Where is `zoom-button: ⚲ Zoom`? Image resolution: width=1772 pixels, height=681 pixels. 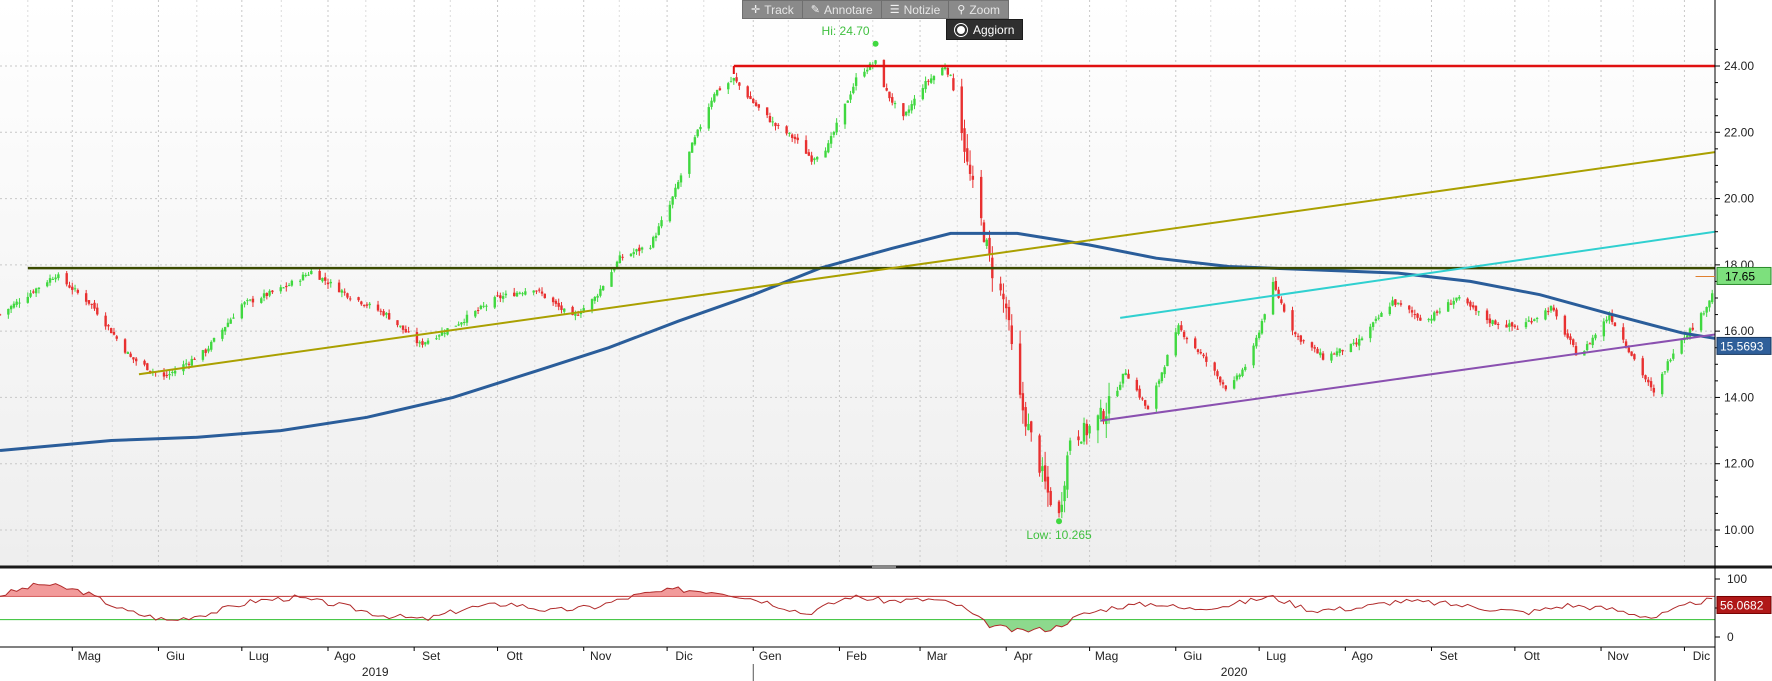
zoom-button: ⚲ Zoom is located at coordinates (978, 9).